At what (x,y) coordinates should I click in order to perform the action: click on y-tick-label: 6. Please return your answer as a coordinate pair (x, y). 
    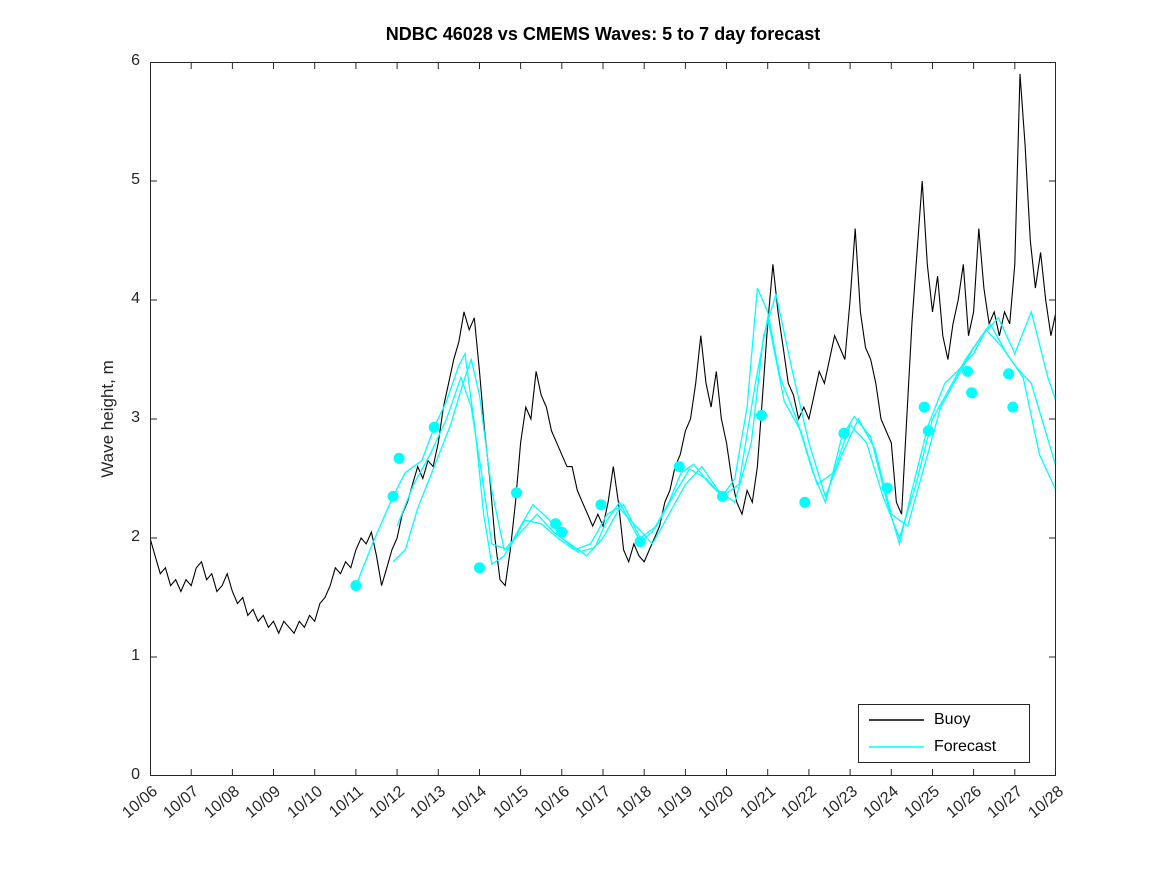
    Looking at the image, I should click on (135, 60).